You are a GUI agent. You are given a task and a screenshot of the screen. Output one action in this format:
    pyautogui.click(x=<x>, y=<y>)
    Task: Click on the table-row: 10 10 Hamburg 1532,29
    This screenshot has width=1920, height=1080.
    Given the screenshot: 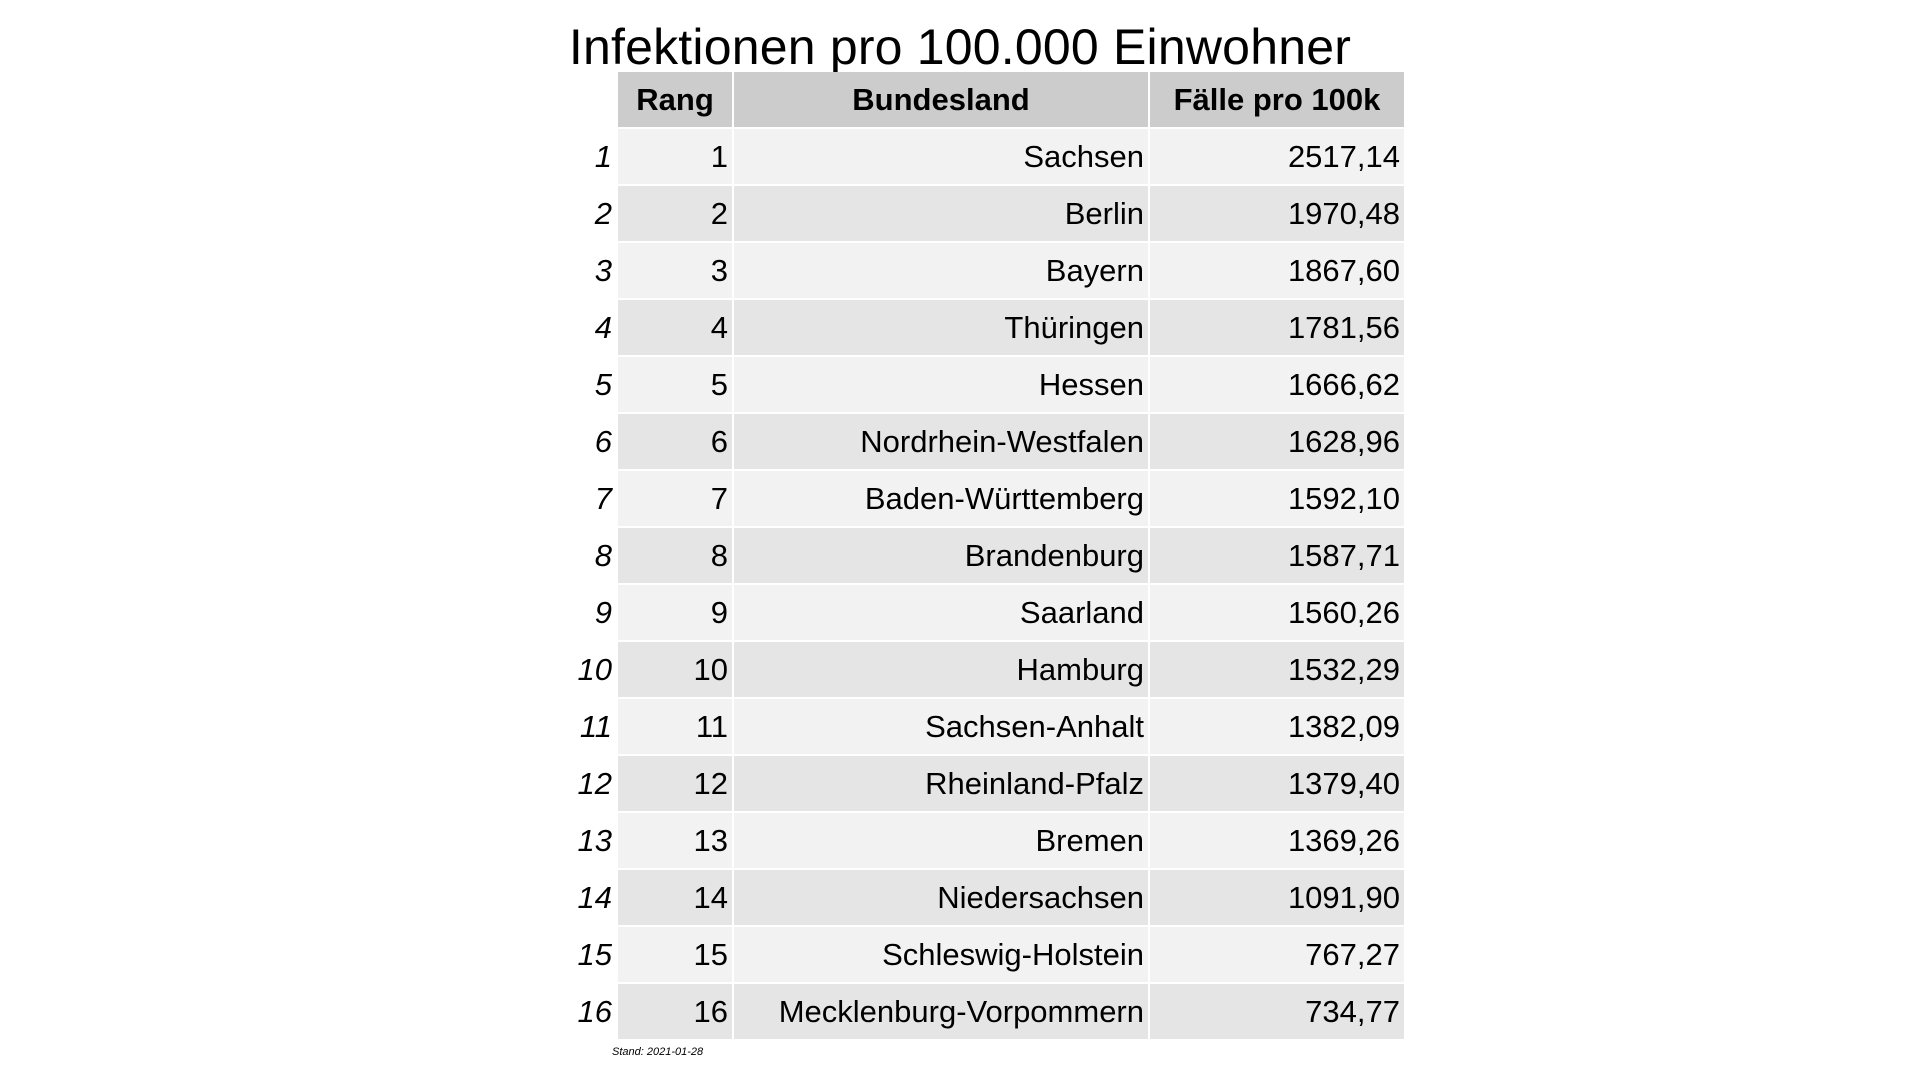 What is the action you would take?
    pyautogui.click(x=983, y=669)
    